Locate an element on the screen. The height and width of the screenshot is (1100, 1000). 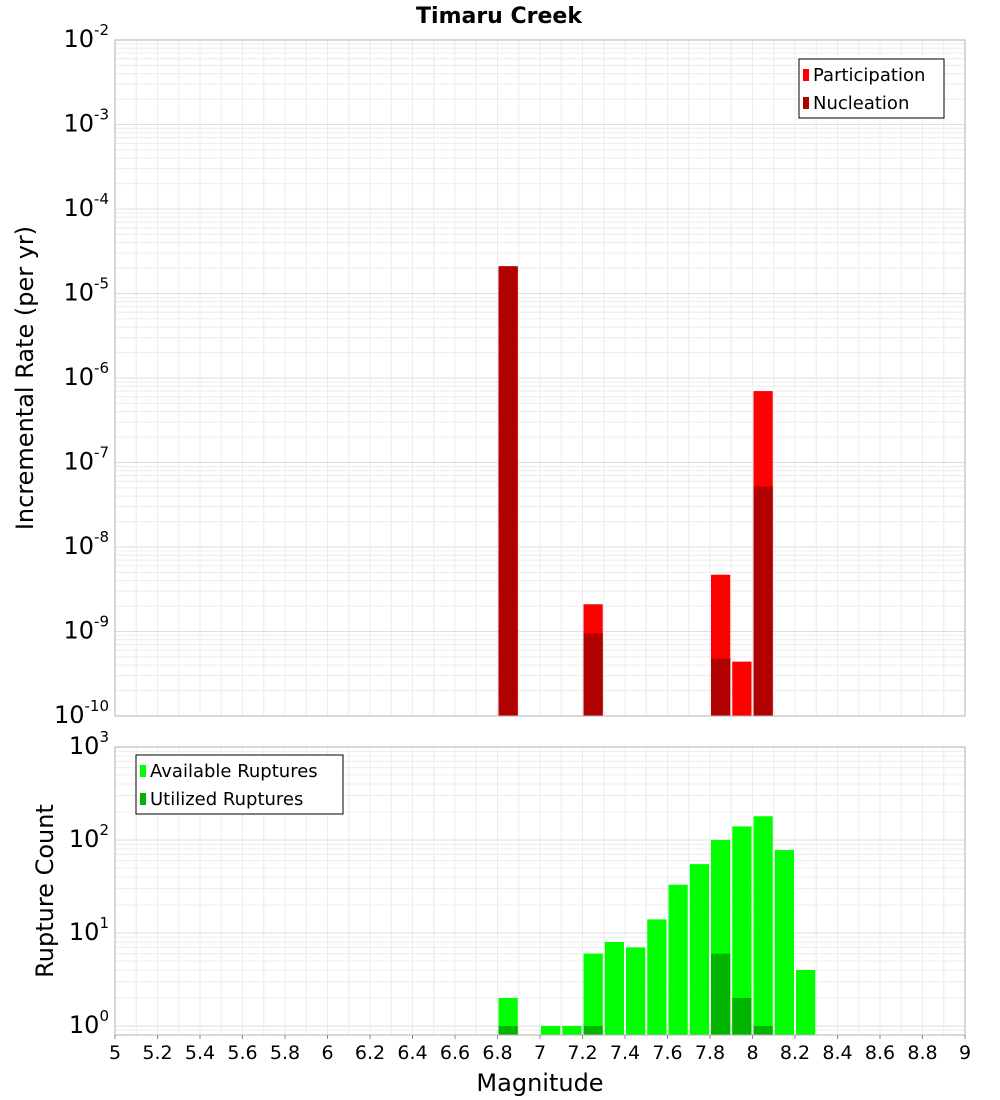
y-tick-label: 10³ is located at coordinates (89, 744).